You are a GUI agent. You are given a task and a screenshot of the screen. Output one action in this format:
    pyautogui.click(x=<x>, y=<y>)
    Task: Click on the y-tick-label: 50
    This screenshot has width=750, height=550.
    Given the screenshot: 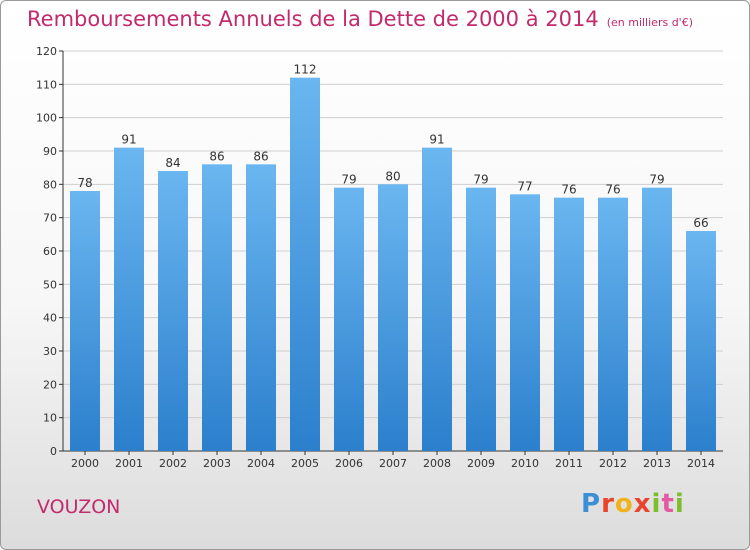 What is the action you would take?
    pyautogui.click(x=50, y=284)
    